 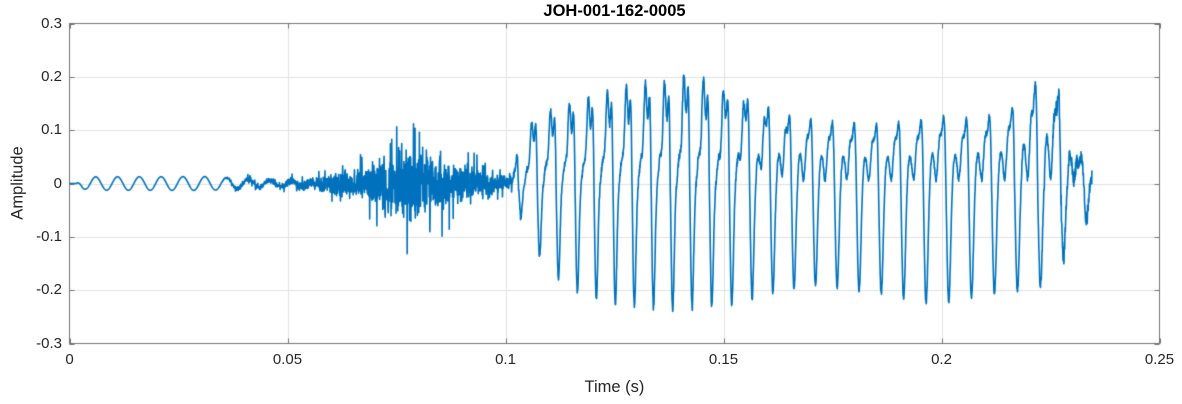 What do you see at coordinates (51, 76) in the screenshot?
I see `y-tick-label: 0.2` at bounding box center [51, 76].